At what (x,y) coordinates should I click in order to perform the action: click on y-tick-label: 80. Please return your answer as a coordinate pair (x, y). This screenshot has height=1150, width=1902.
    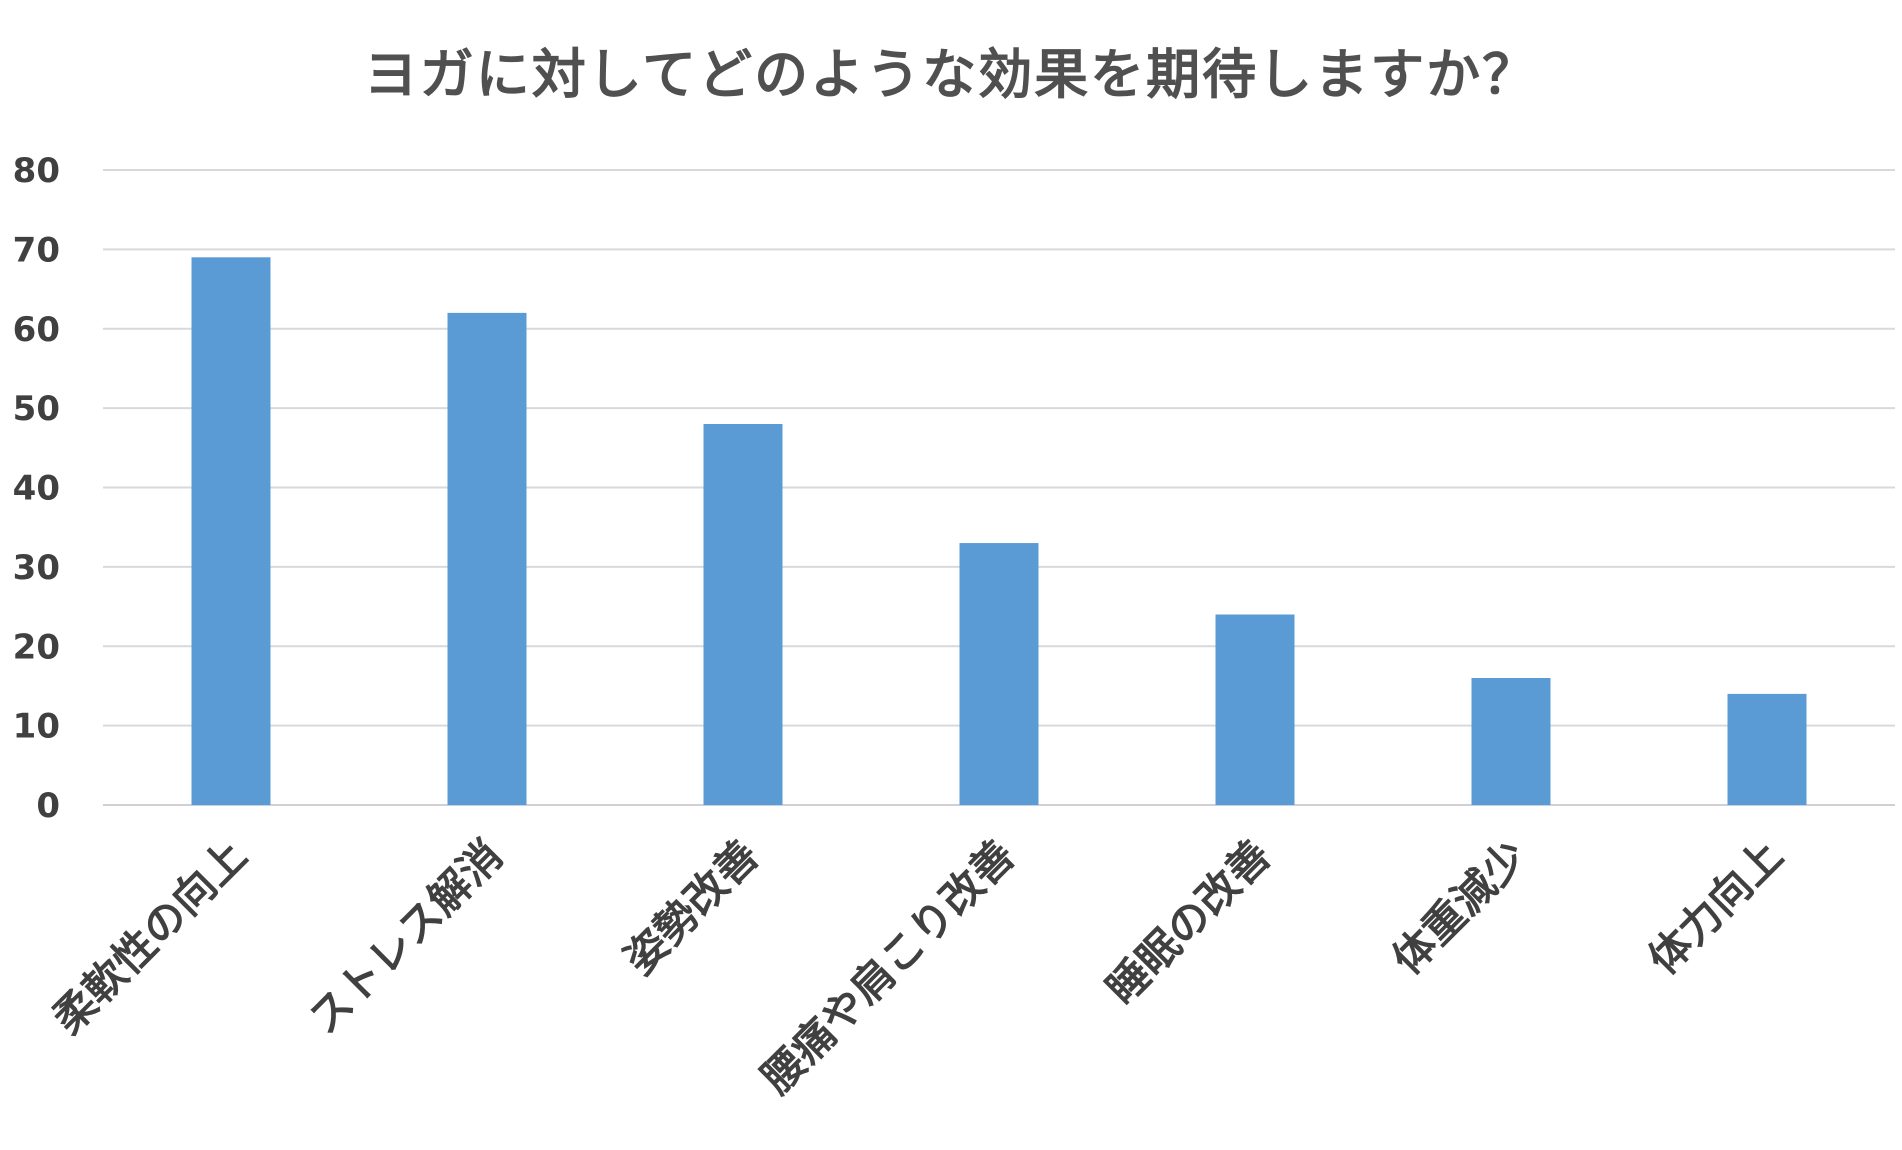
    Looking at the image, I should click on (36, 171).